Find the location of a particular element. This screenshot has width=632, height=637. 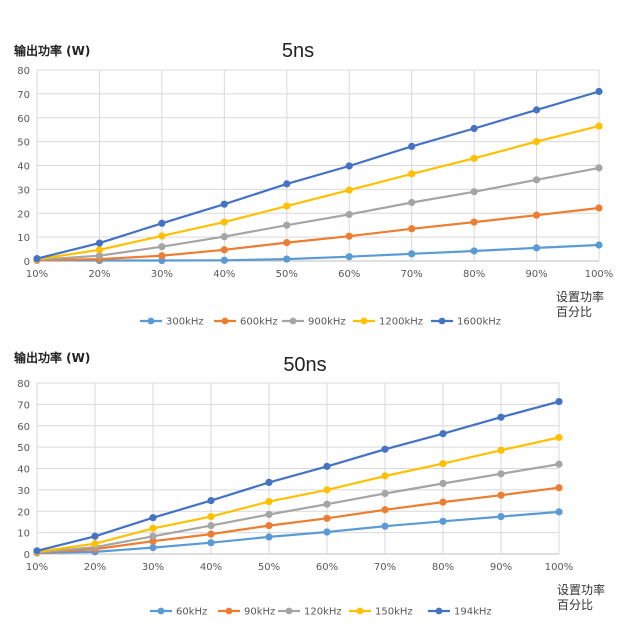

y-tick-label: 80 is located at coordinates (23, 71).